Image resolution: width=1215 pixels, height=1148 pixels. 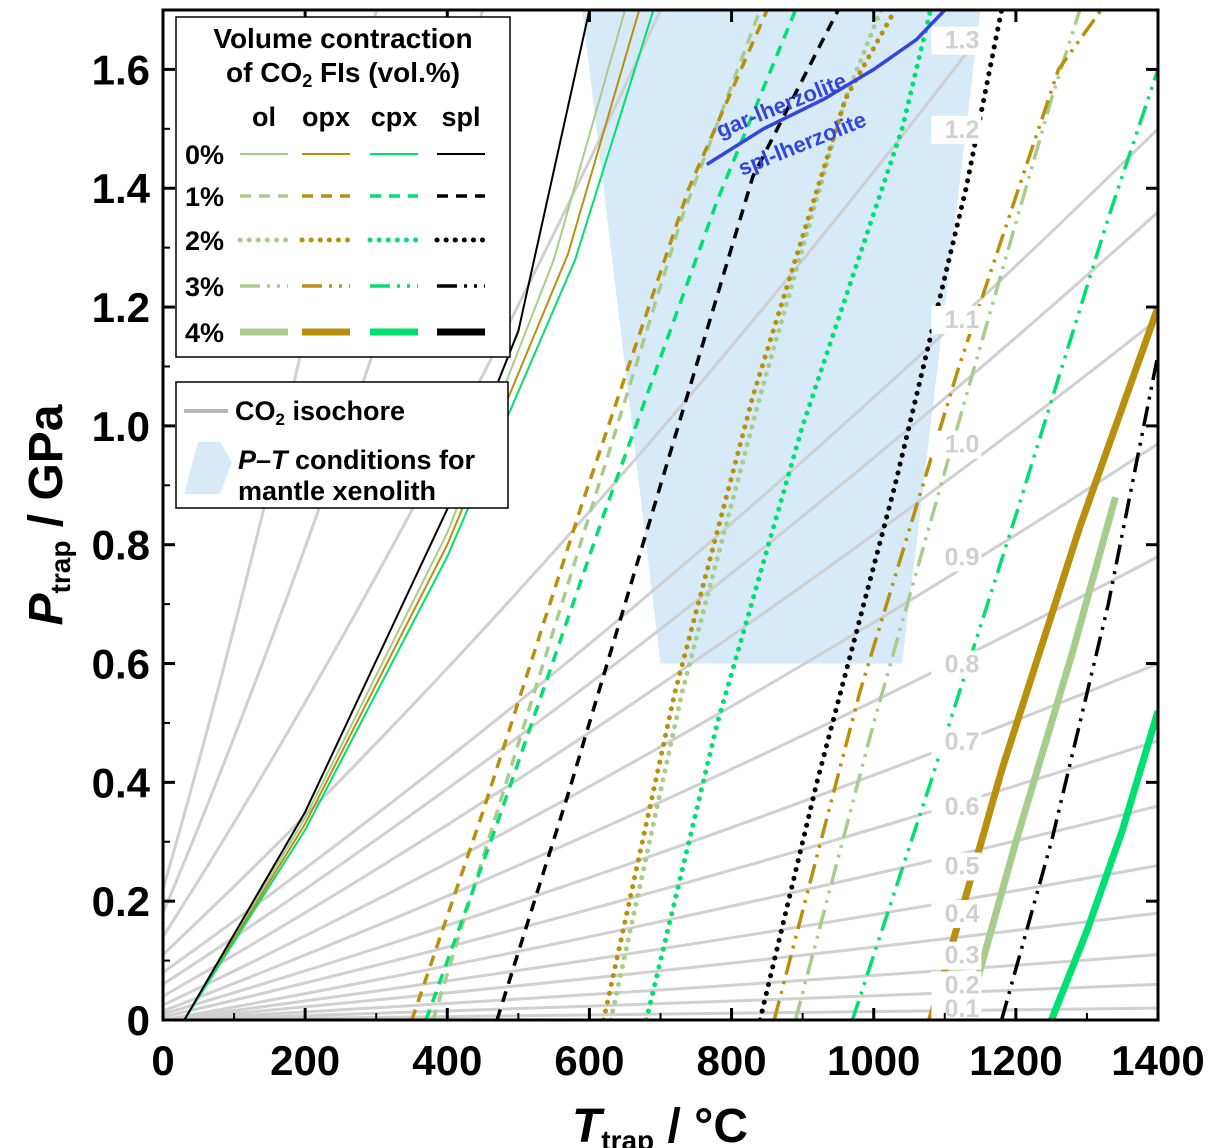 What do you see at coordinates (204, 241) in the screenshot?
I see `legend-row-2pct: 2%` at bounding box center [204, 241].